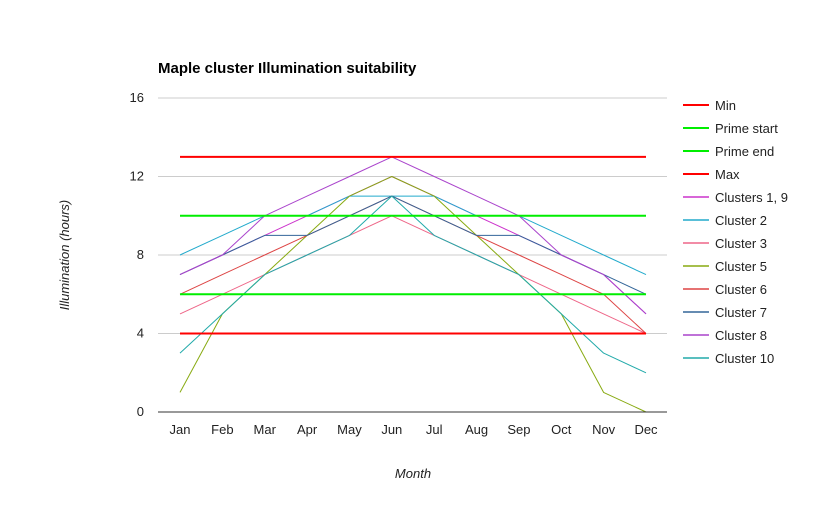  I want to click on x-tick-label: May, so click(349, 429).